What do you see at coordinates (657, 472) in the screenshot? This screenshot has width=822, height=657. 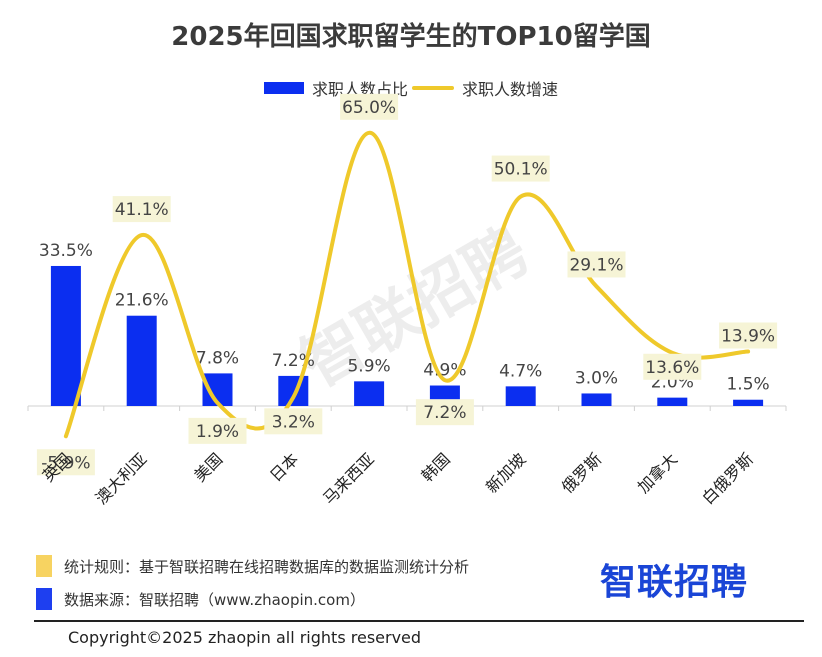 I see `x-tick-label: 加拿大` at bounding box center [657, 472].